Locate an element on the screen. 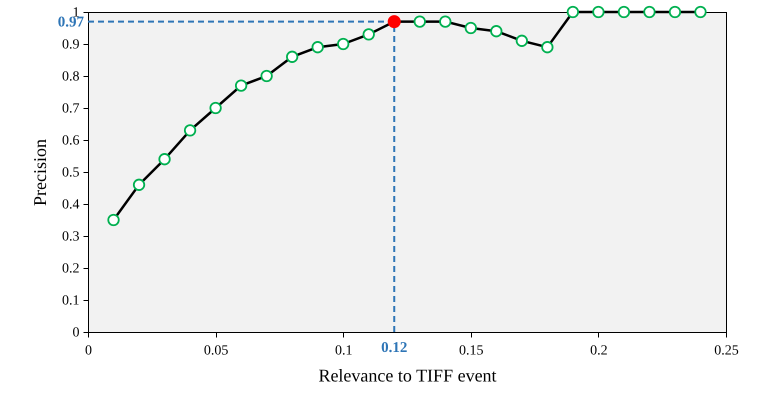  y-tick-label: 0.2 is located at coordinates (71, 269).